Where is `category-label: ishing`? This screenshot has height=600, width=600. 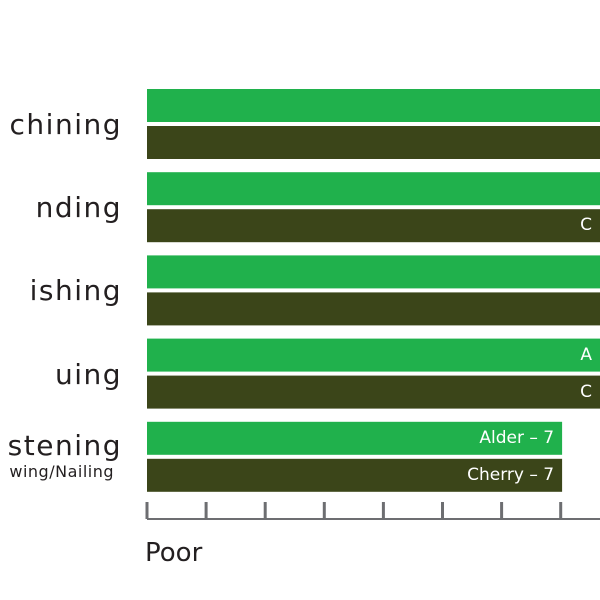 category-label: ishing is located at coordinates (75, 291).